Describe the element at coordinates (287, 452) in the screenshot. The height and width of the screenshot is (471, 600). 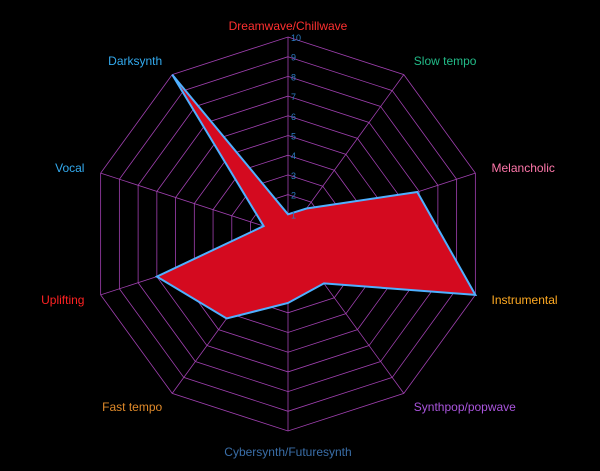
I see `category-label-6: Cybersynth/Futuresynth` at that location.